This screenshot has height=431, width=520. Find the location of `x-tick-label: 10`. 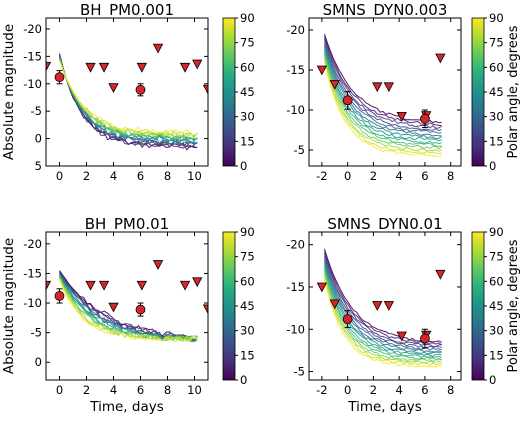

x-tick-label: 10 is located at coordinates (194, 390).